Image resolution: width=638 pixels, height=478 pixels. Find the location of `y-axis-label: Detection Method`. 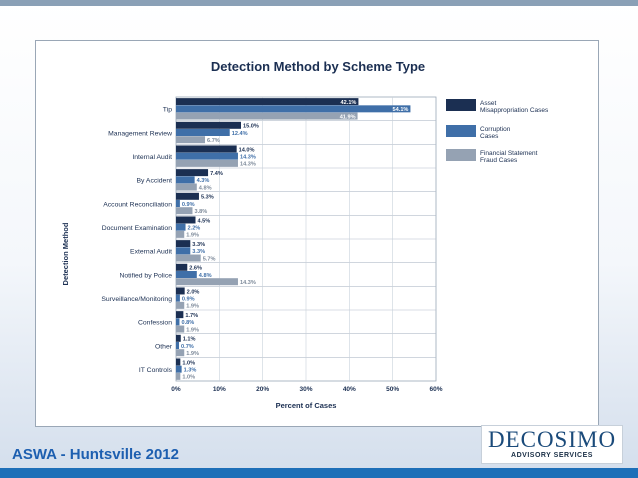

y-axis-label: Detection Method is located at coordinates (65, 253).